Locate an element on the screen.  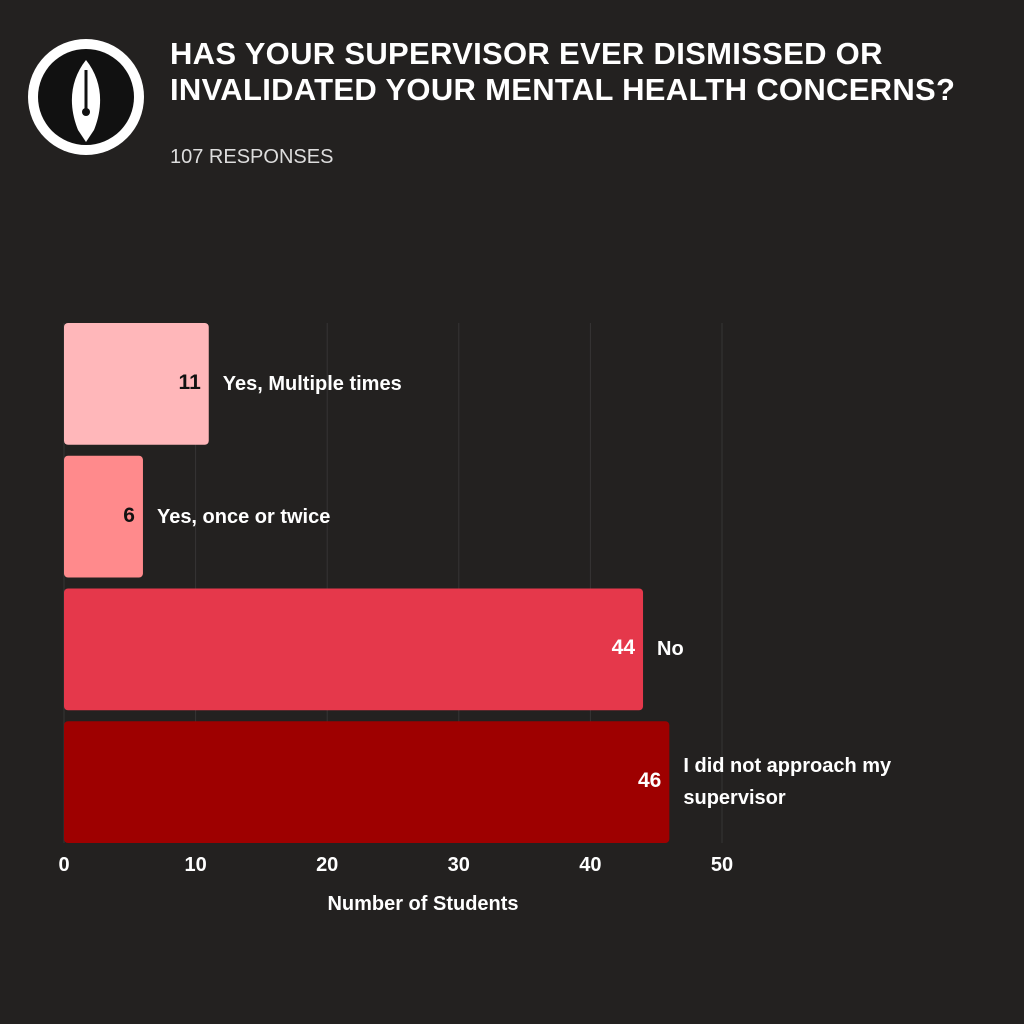
value-label: 46 is located at coordinates (650, 781).